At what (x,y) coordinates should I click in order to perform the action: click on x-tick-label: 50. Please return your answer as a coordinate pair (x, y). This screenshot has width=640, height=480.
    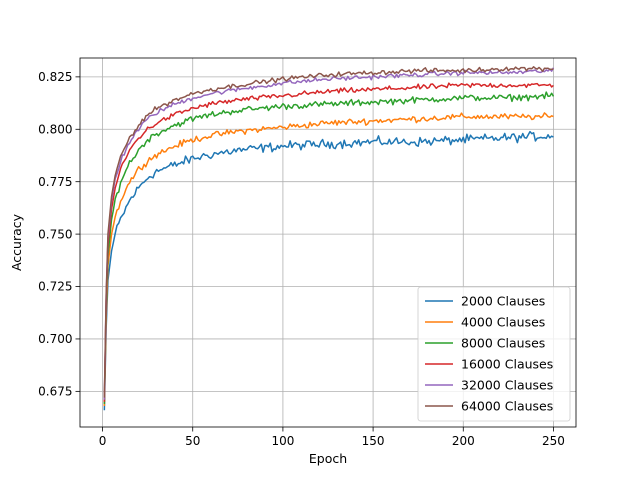
    Looking at the image, I should click on (192, 441).